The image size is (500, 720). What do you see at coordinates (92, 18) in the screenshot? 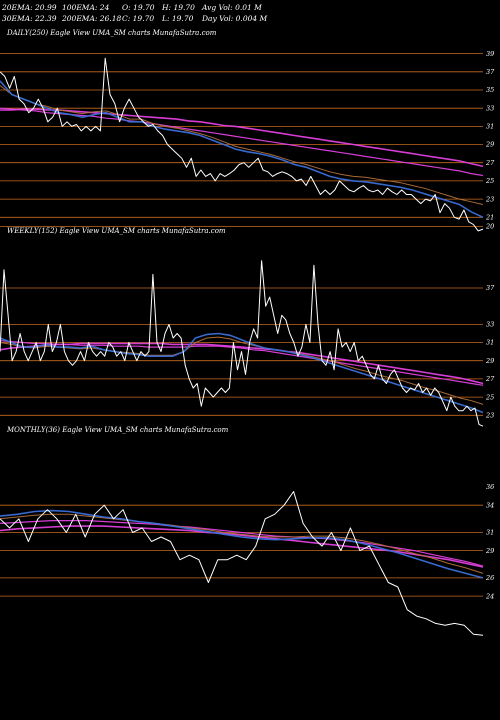
I see `header-200ema: 200EMA: 26.18` at bounding box center [92, 18].